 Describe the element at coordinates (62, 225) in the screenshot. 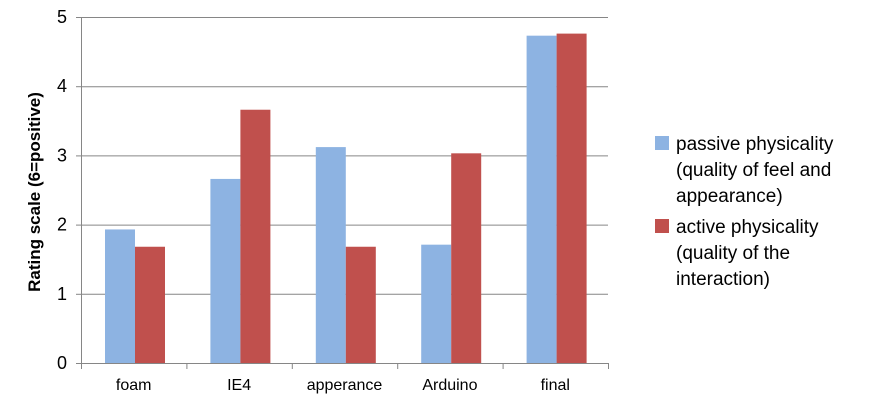

I see `y-tick-label: 2` at that location.